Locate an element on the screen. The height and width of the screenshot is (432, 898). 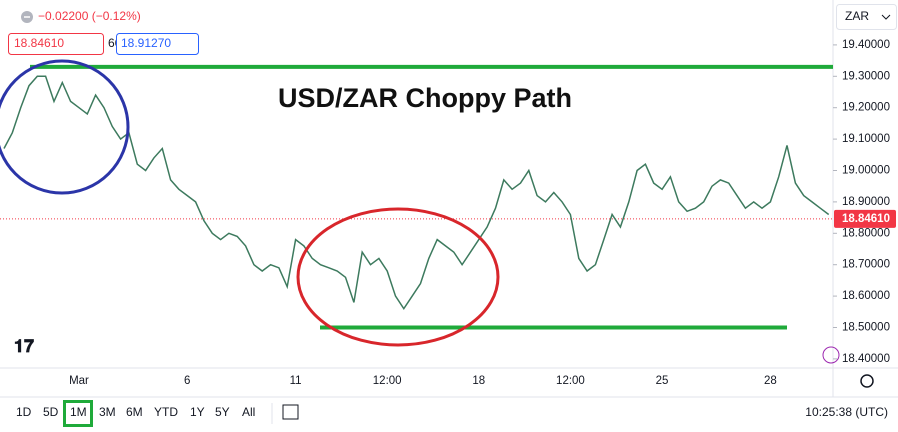
blue-ellipse is located at coordinates (65, 127).